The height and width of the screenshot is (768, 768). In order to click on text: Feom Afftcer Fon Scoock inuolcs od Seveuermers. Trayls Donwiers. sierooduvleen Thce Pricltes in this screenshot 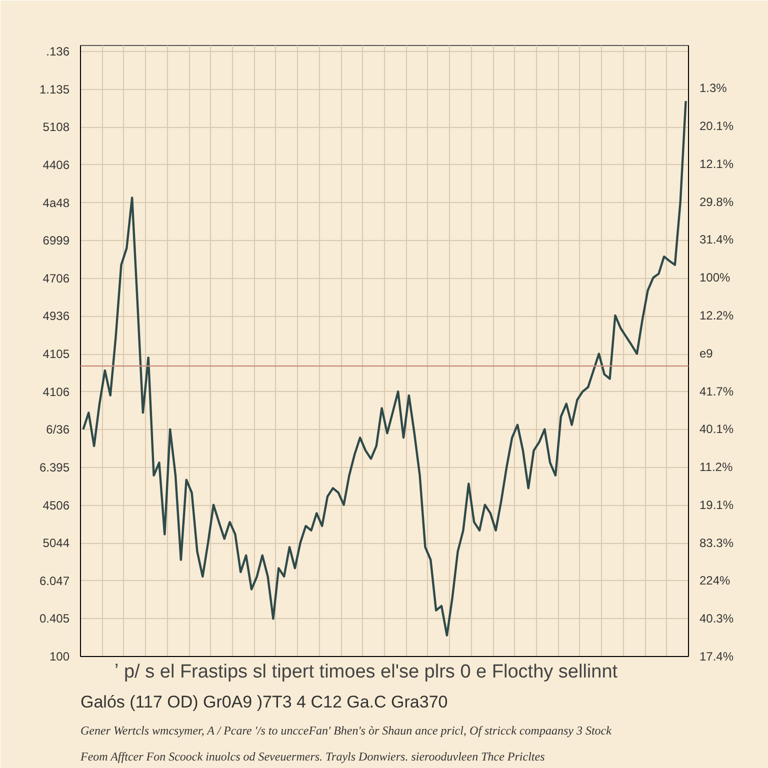, I will do `click(313, 757)`.